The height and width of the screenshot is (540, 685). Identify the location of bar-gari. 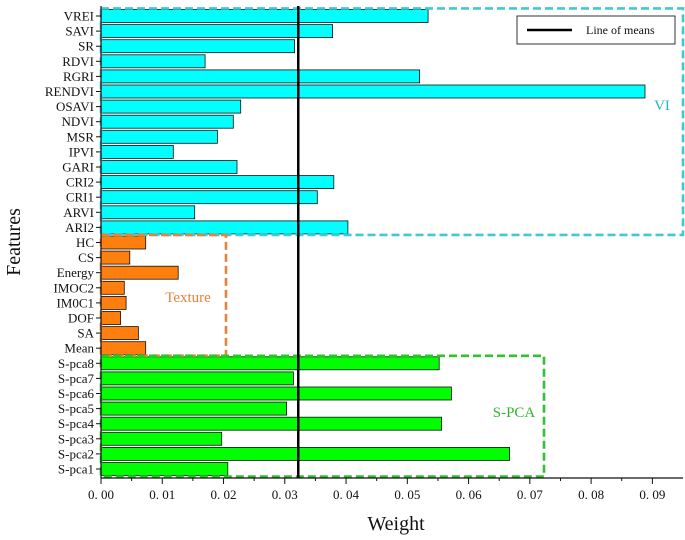
(169, 167).